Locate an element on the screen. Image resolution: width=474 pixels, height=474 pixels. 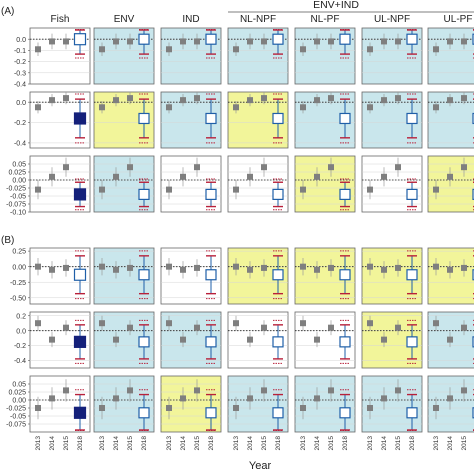
column-header: UL-NPF is located at coordinates (392, 19).